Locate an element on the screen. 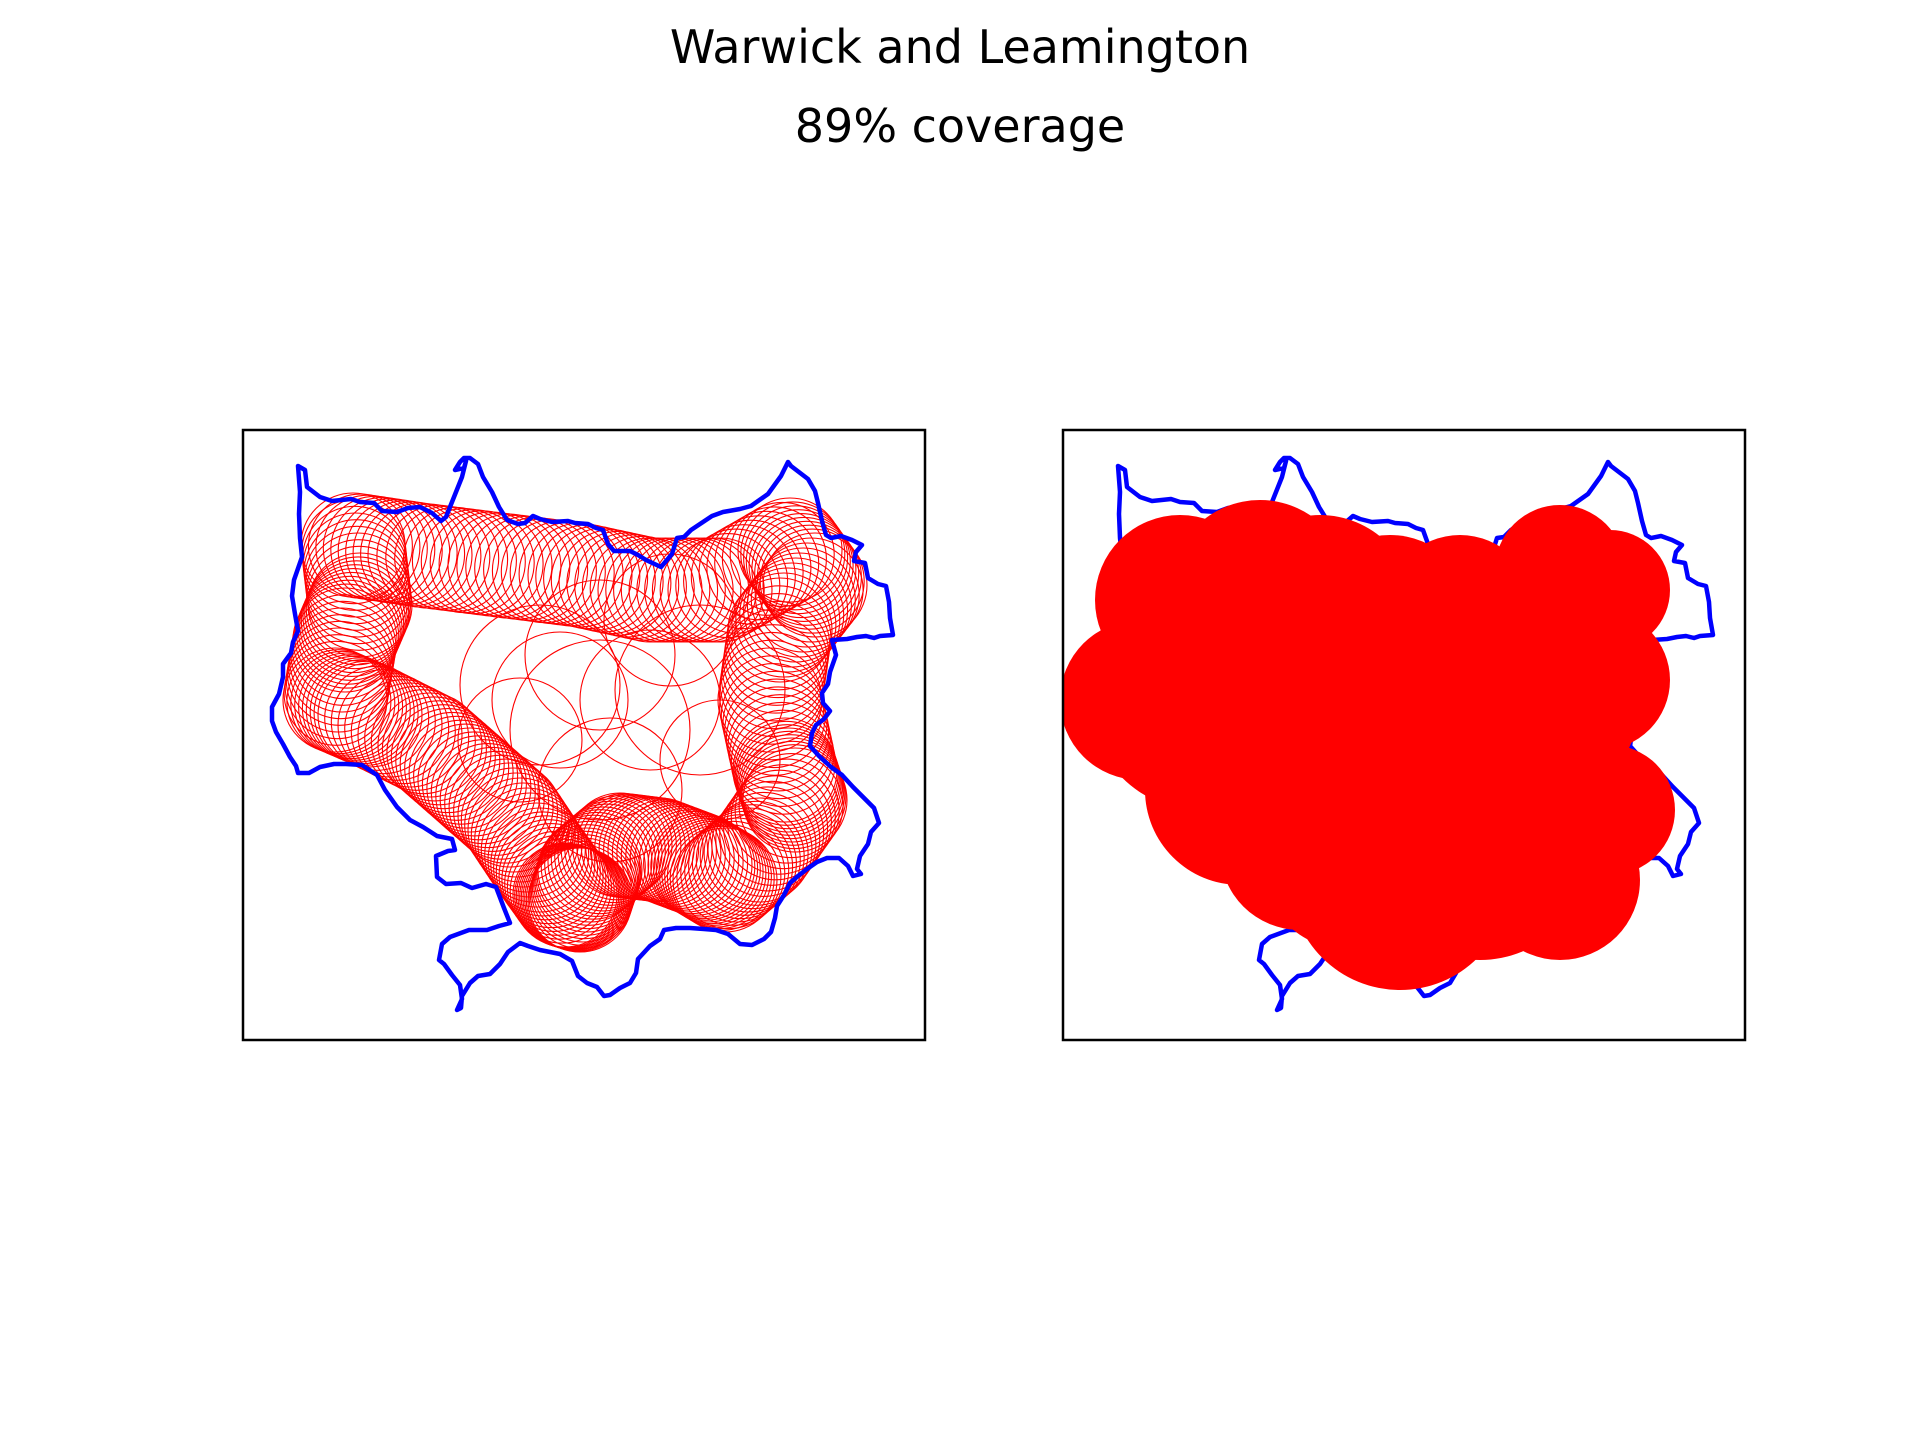  coverage-filled-area is located at coordinates (1369, 745).